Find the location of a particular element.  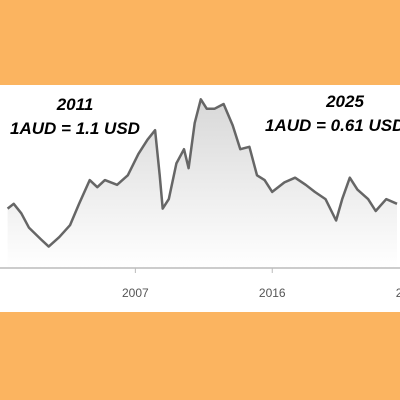

annotation-year: 2011 is located at coordinates (75, 104).